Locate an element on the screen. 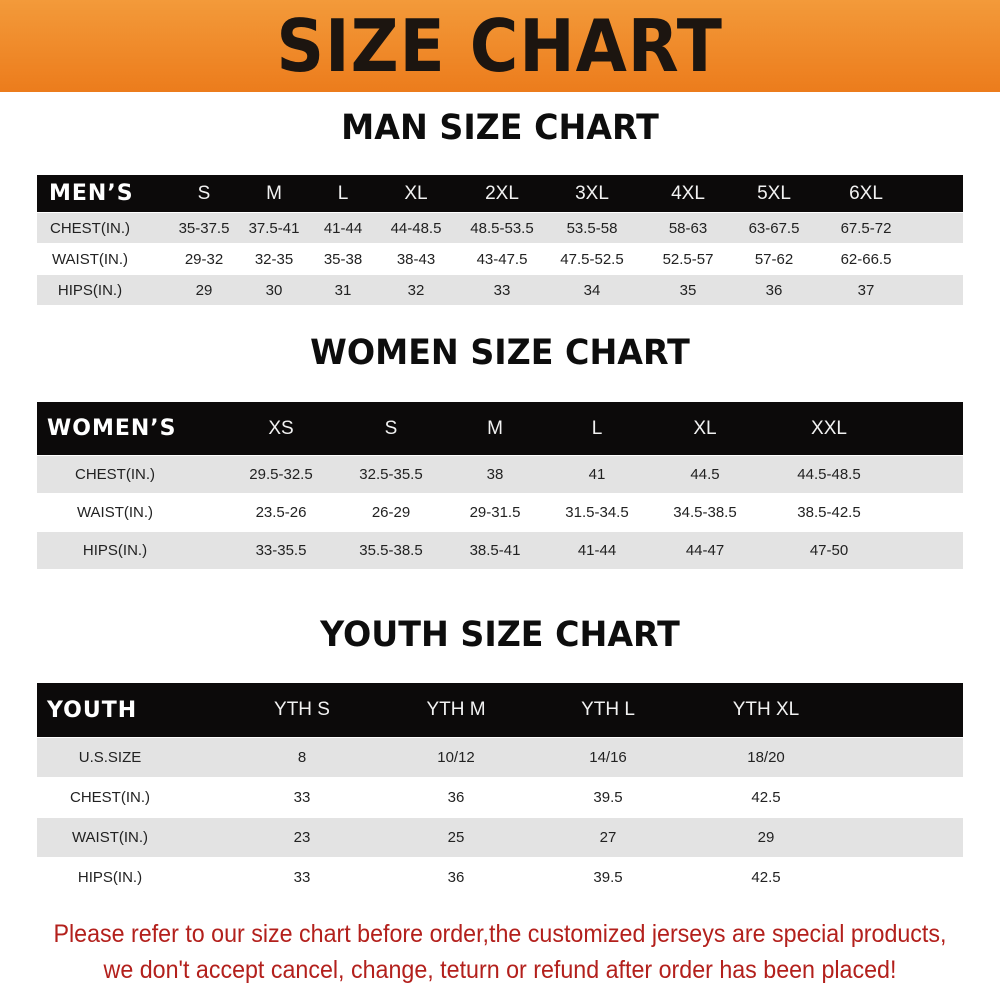 The image size is (1000, 1000). size-column-header: 2XL is located at coordinates (502, 193).